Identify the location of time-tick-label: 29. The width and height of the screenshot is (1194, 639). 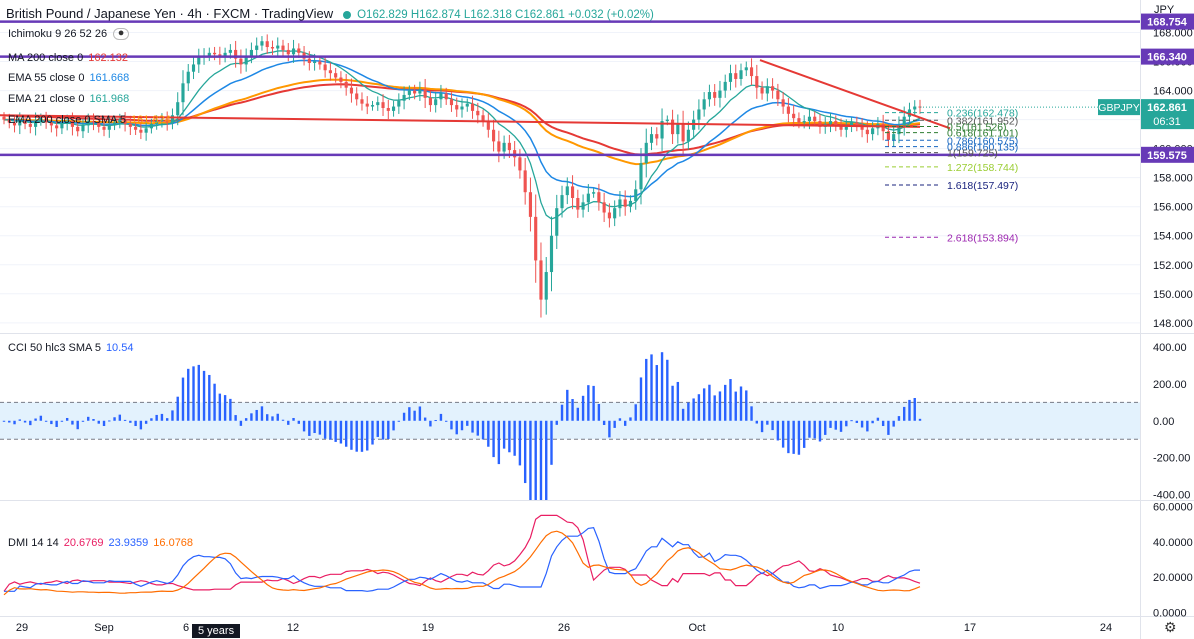
(22, 628).